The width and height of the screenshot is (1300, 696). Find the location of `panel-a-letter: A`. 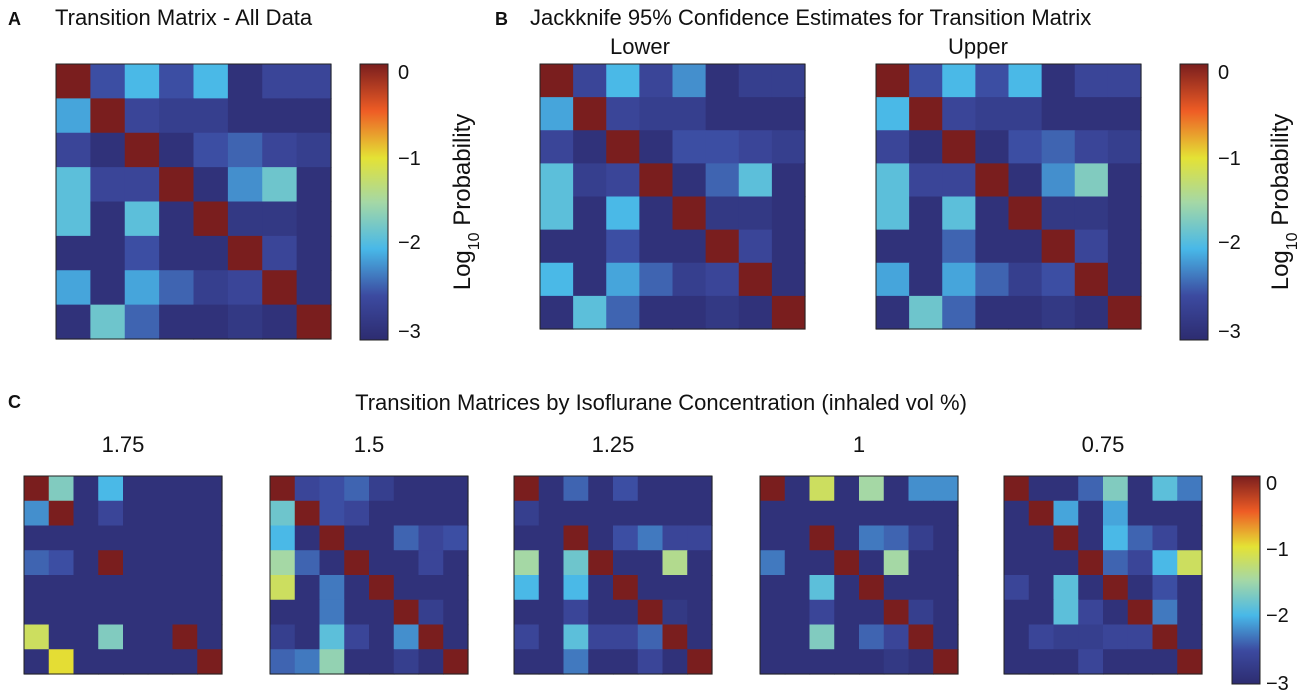

panel-a-letter: A is located at coordinates (14, 19).